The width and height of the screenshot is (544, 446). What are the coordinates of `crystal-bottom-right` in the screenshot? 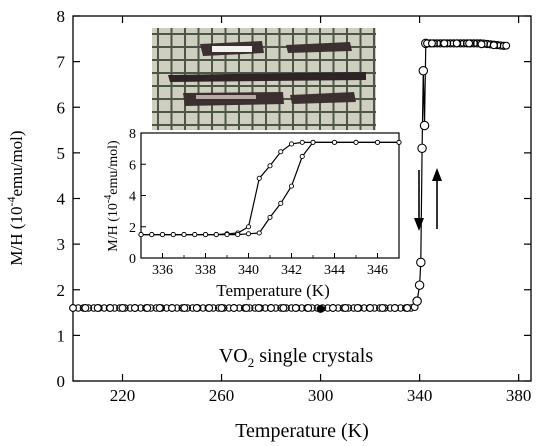 It's located at (323, 98).